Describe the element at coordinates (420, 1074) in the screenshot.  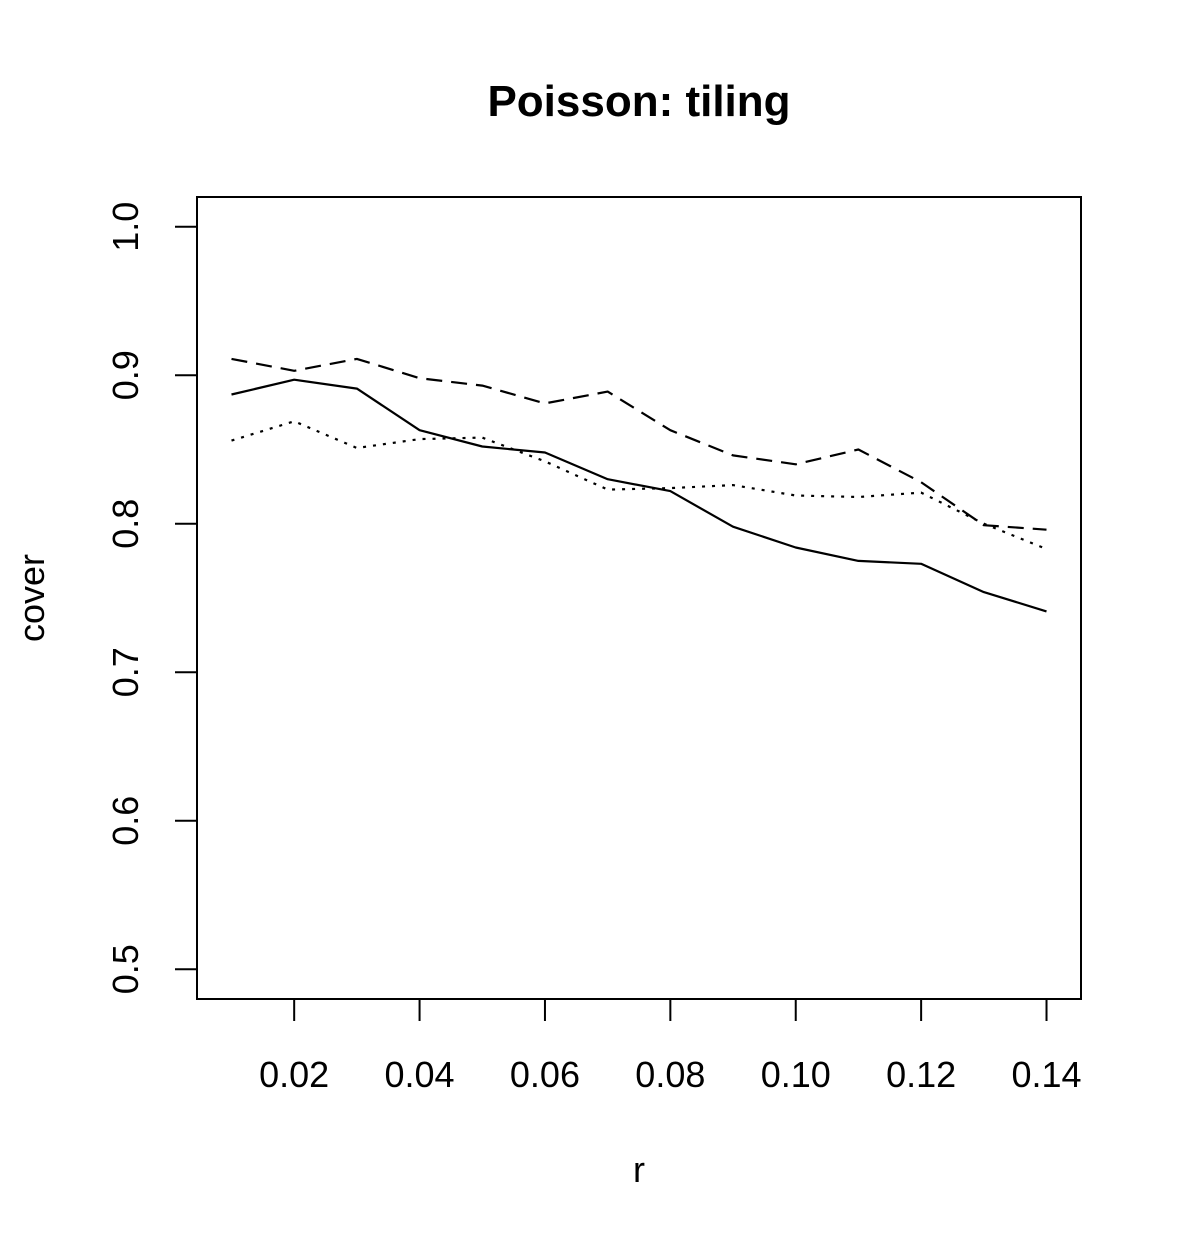
I see `x-tick-label: 0.04` at that location.